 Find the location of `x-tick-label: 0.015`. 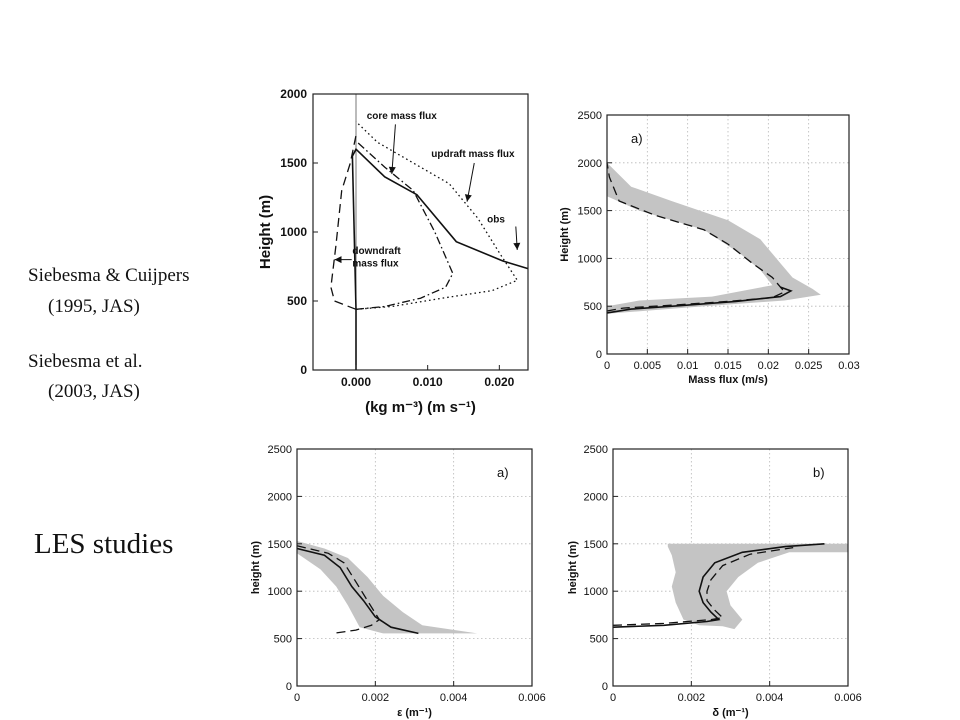

x-tick-label: 0.015 is located at coordinates (728, 366).